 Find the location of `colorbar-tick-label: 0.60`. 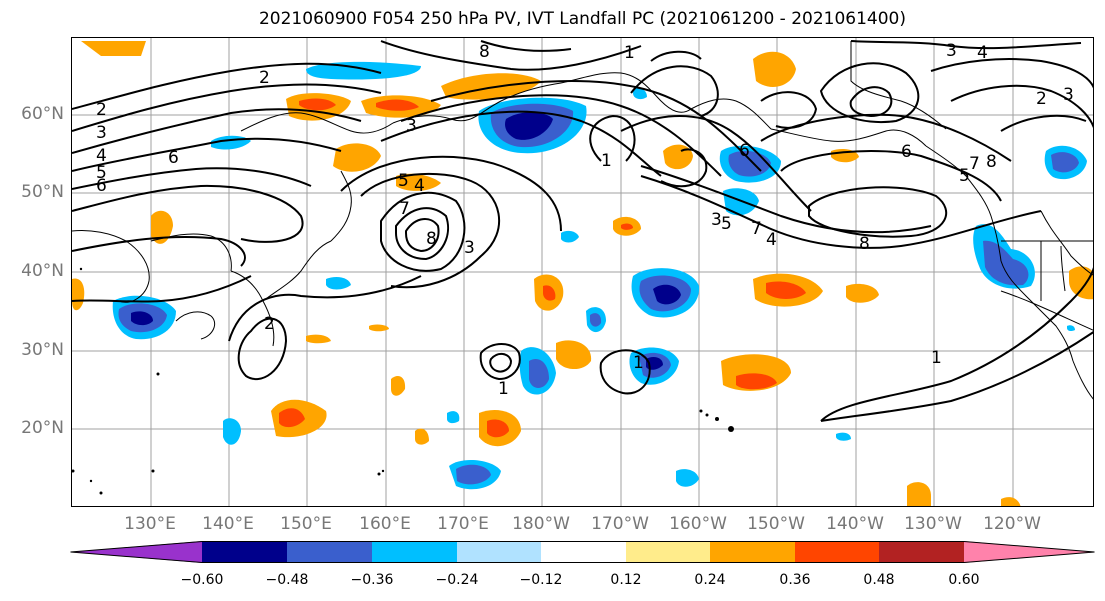

colorbar-tick-label: 0.60 is located at coordinates (964, 580).